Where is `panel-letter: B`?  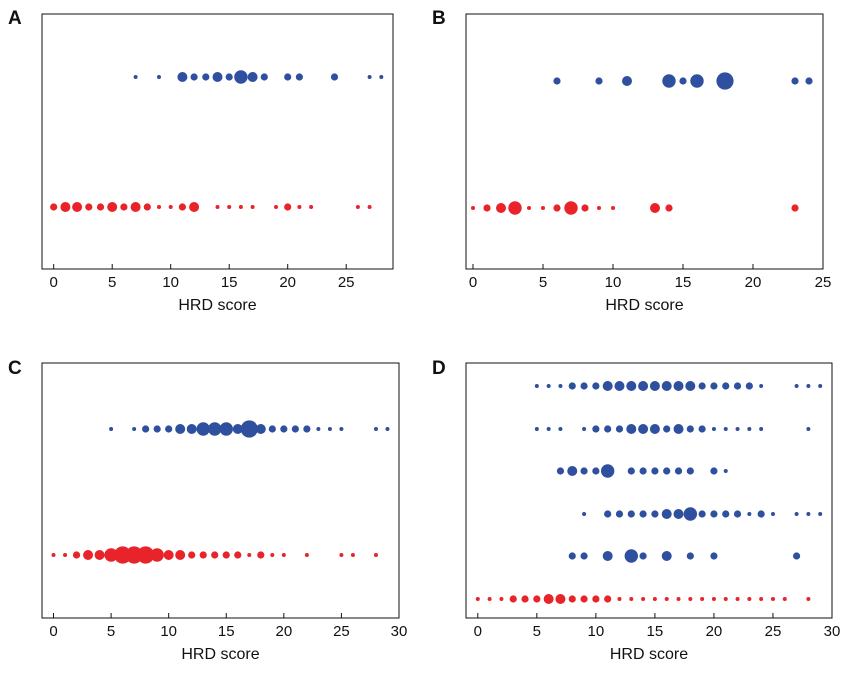 panel-letter: B is located at coordinates (439, 18).